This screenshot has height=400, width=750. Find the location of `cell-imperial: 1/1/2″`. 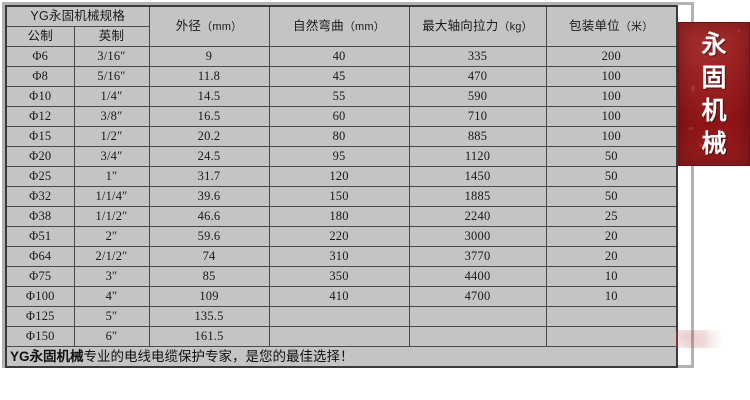

cell-imperial: 1/1/2″ is located at coordinates (111, 216).